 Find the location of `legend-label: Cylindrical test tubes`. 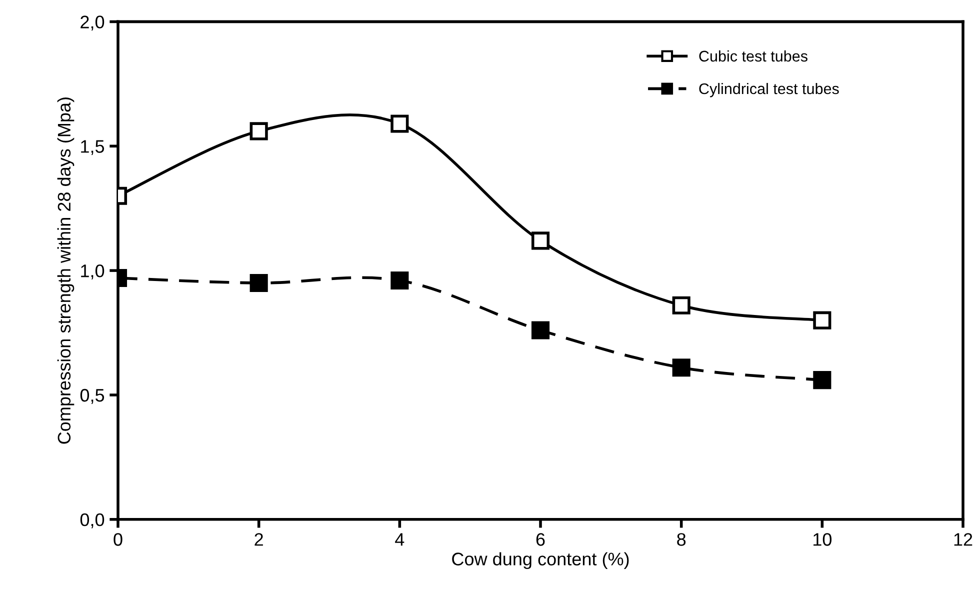

legend-label: Cylindrical test tubes is located at coordinates (769, 90).